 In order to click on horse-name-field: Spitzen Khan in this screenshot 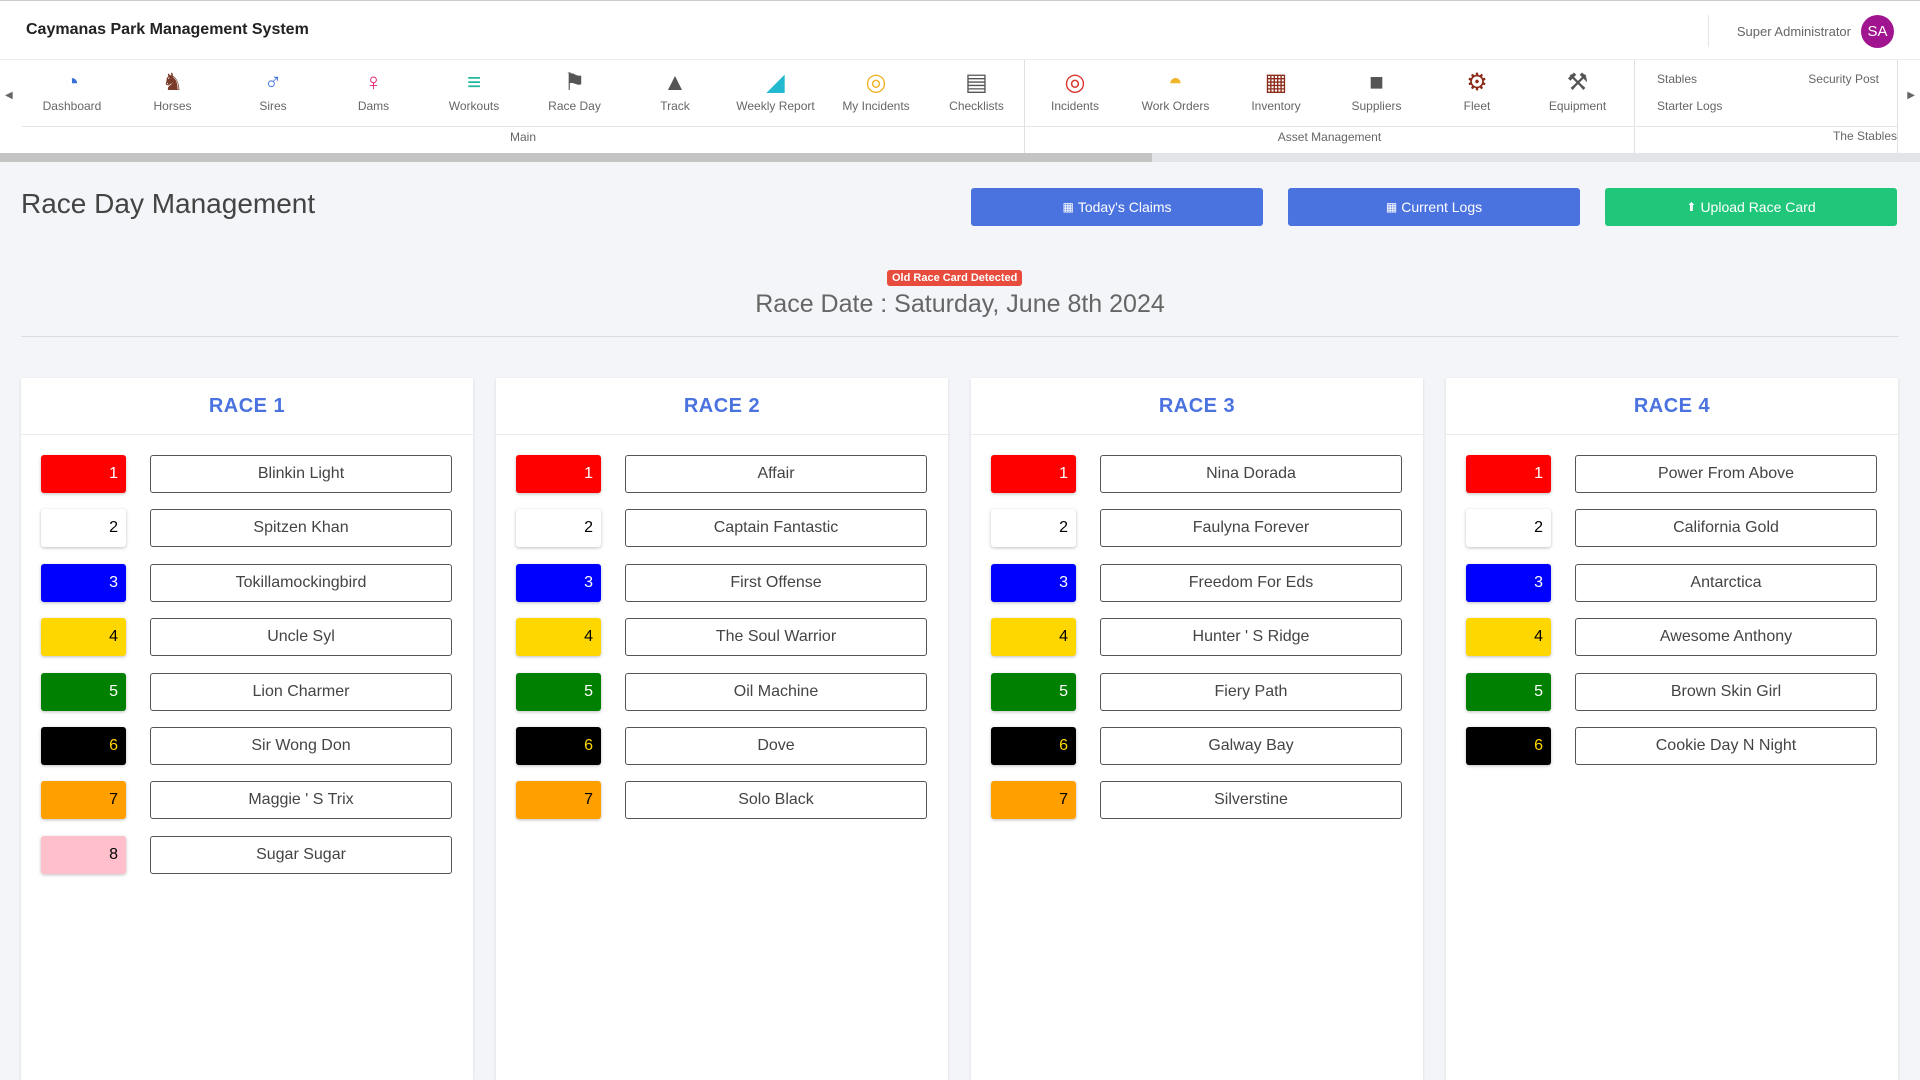, I will do `click(301, 528)`.